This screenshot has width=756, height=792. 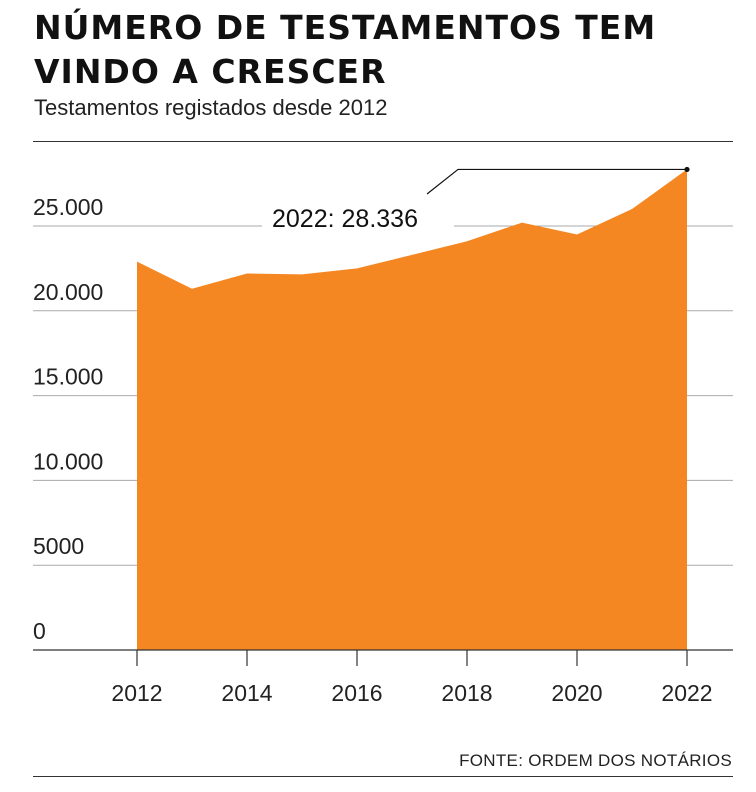 What do you see at coordinates (356, 693) in the screenshot?
I see `x-tick-label: 2016` at bounding box center [356, 693].